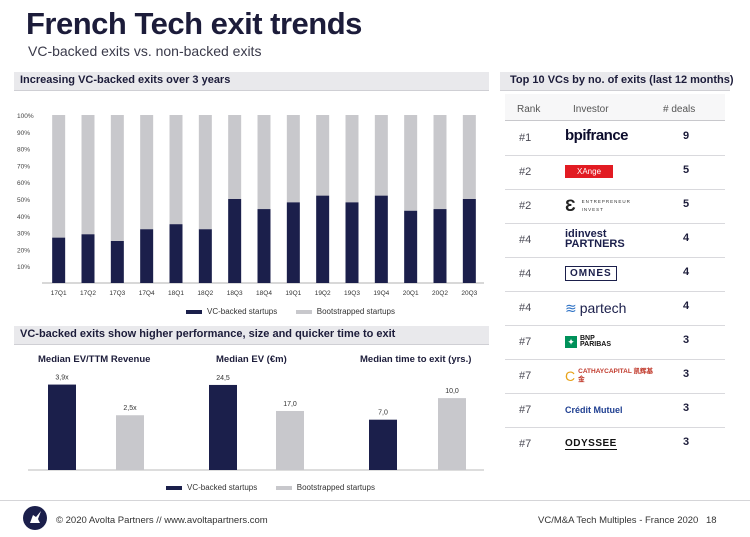  What do you see at coordinates (594, 410) in the screenshot?
I see `vc-investor-name: Crédit Mutuel` at bounding box center [594, 410].